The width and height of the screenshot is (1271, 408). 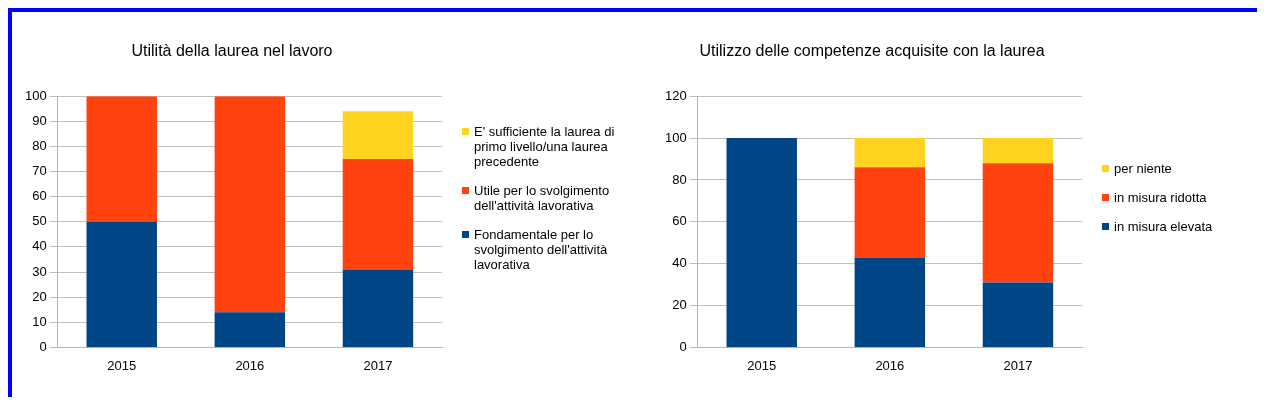 What do you see at coordinates (232, 51) in the screenshot?
I see `chart-title: Utilità della laurea nel lavoro` at bounding box center [232, 51].